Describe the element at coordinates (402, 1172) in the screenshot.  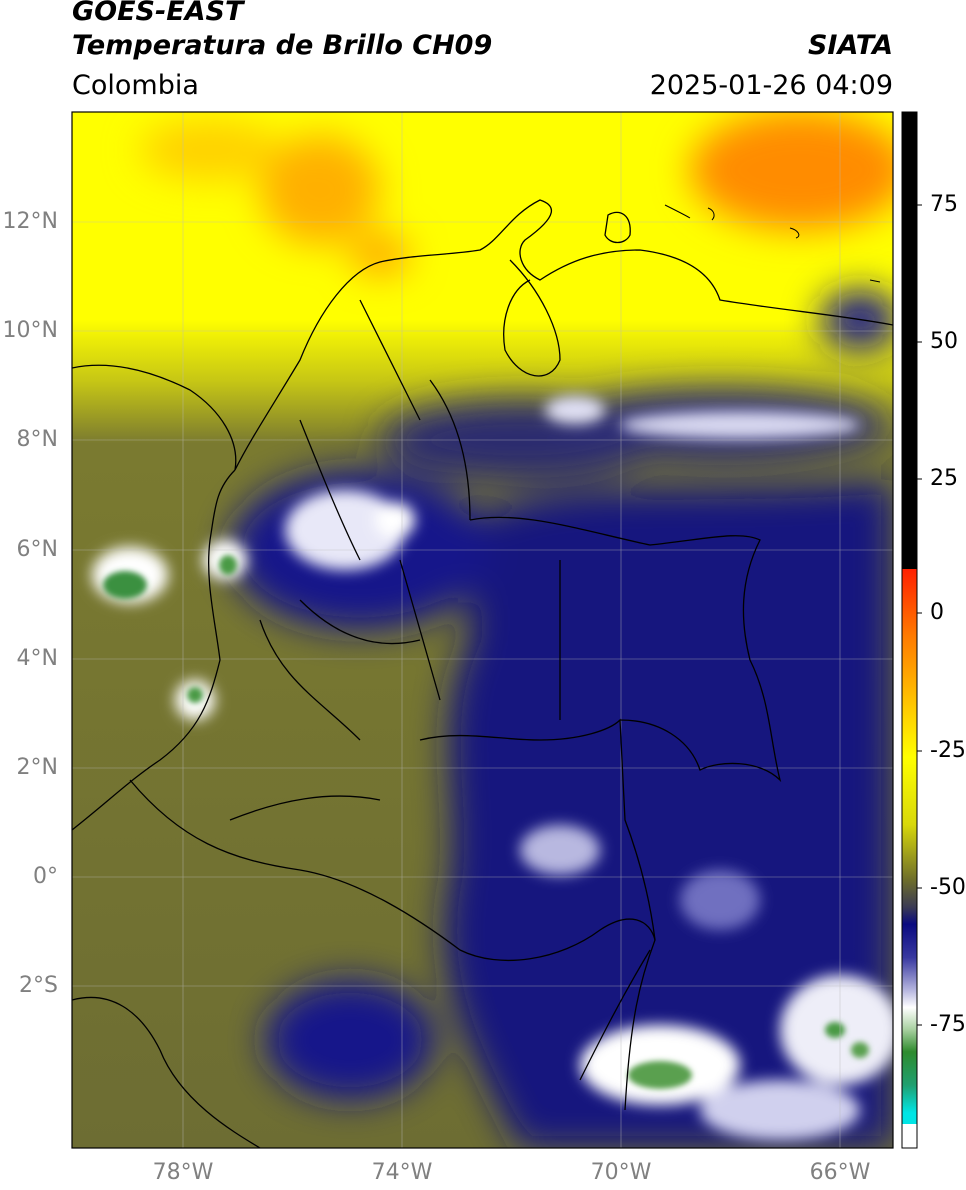
I see `lon-label-74w: 74°W` at that location.